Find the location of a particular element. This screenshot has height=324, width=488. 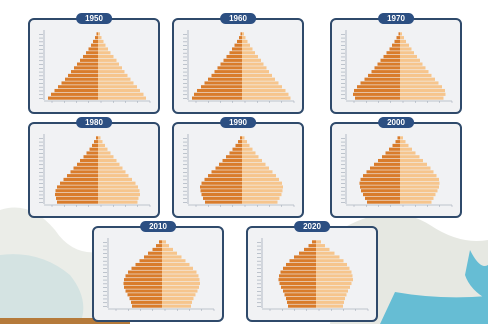

pyramid-panel: 2010 is located at coordinates (158, 271).